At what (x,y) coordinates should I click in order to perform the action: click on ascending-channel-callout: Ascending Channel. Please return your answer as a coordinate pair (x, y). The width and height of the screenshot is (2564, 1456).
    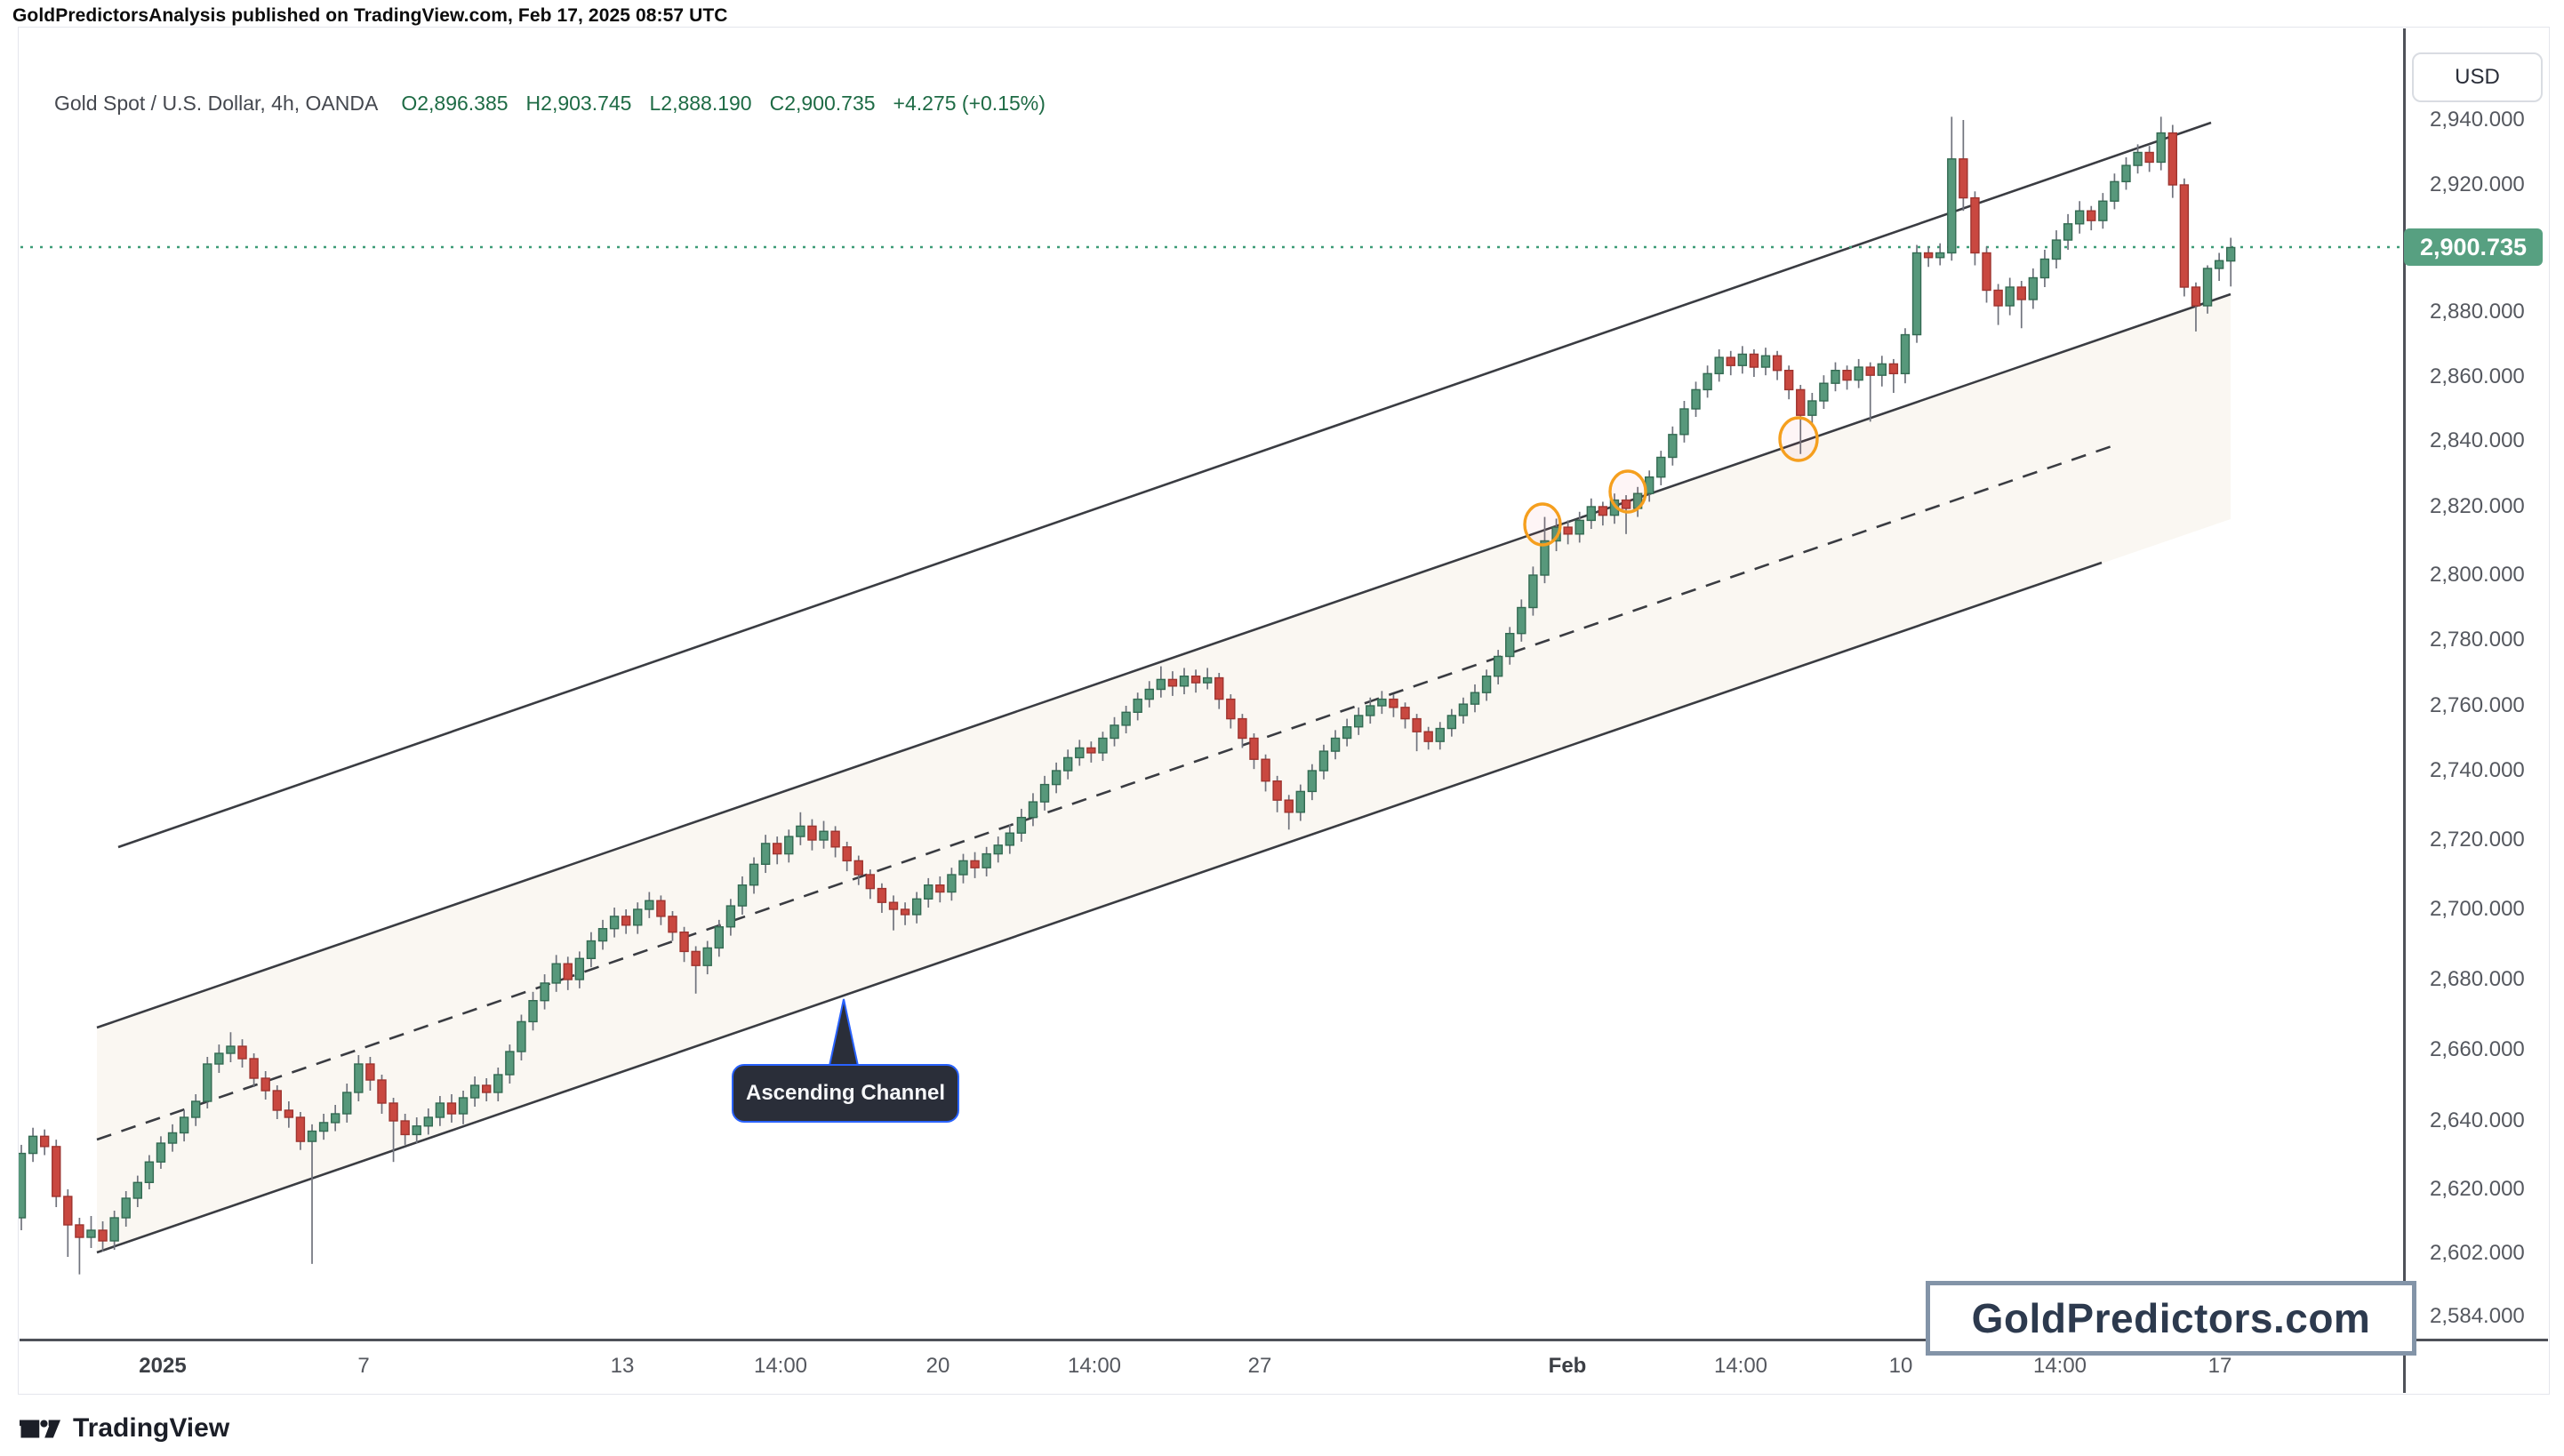
    Looking at the image, I should click on (845, 1093).